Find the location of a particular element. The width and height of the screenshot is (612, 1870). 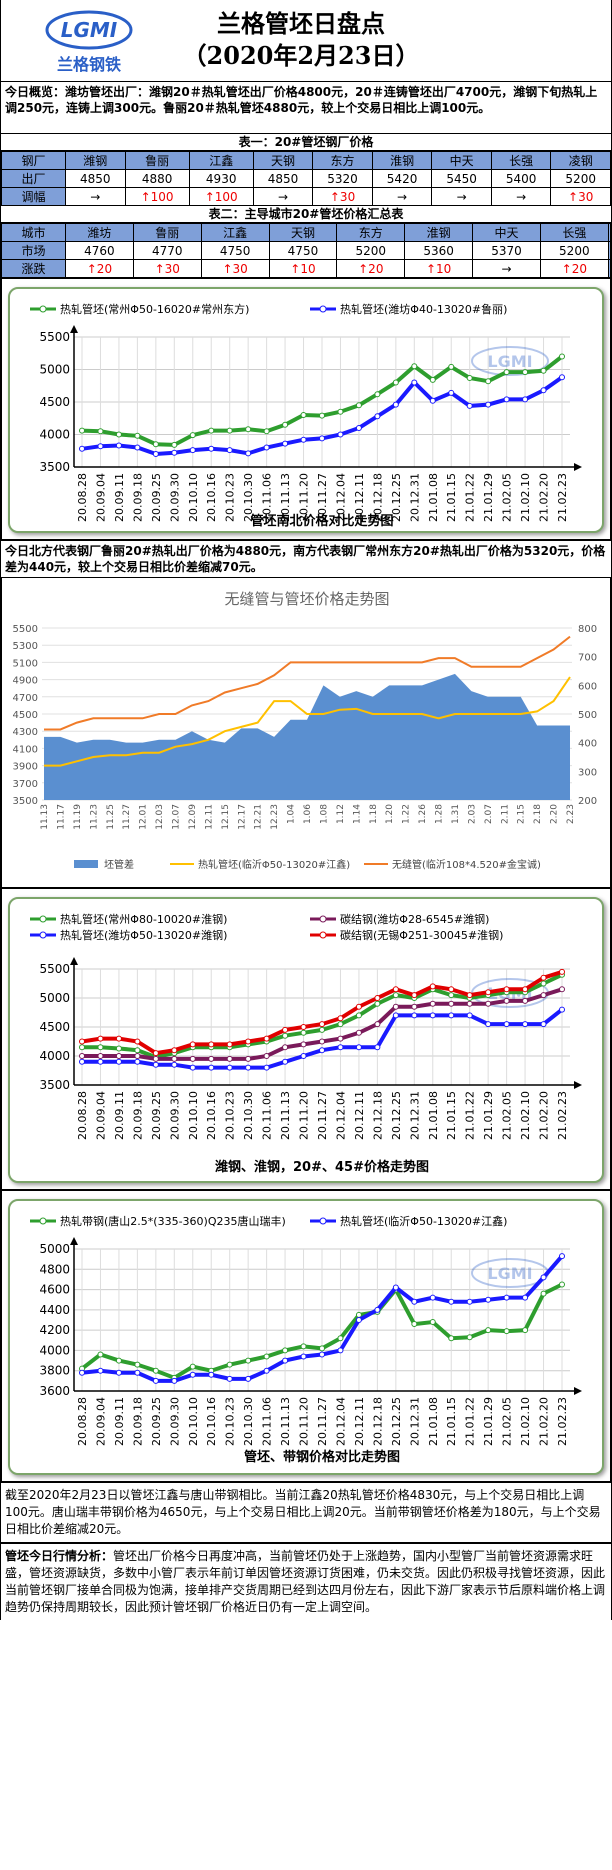

x-tick-label: 21.02.20 is located at coordinates (544, 497).